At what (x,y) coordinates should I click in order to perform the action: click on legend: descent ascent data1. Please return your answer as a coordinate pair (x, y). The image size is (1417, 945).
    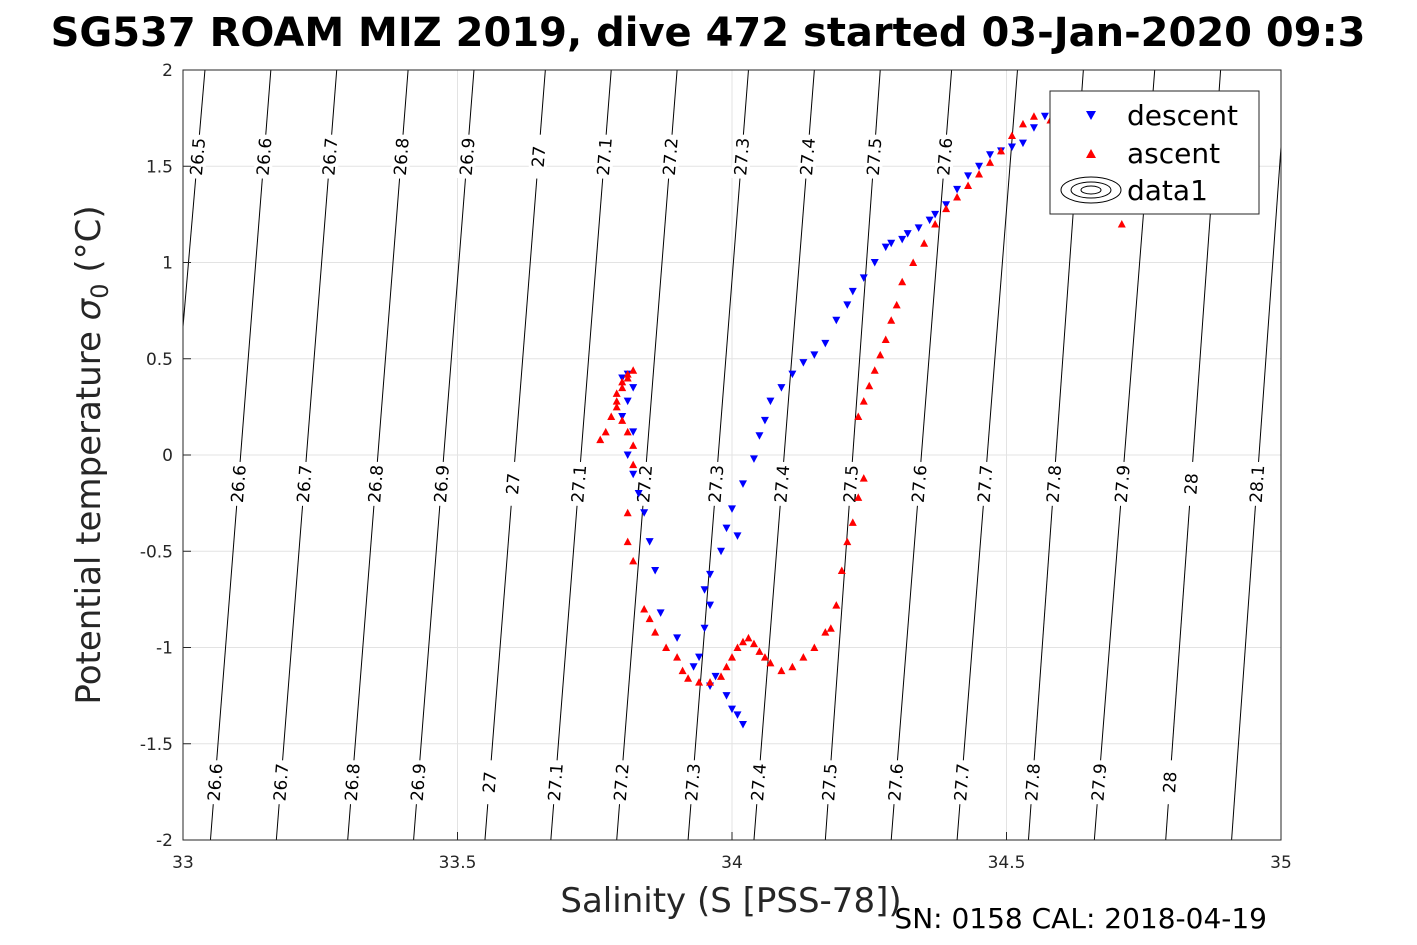
    Looking at the image, I should click on (1154, 152).